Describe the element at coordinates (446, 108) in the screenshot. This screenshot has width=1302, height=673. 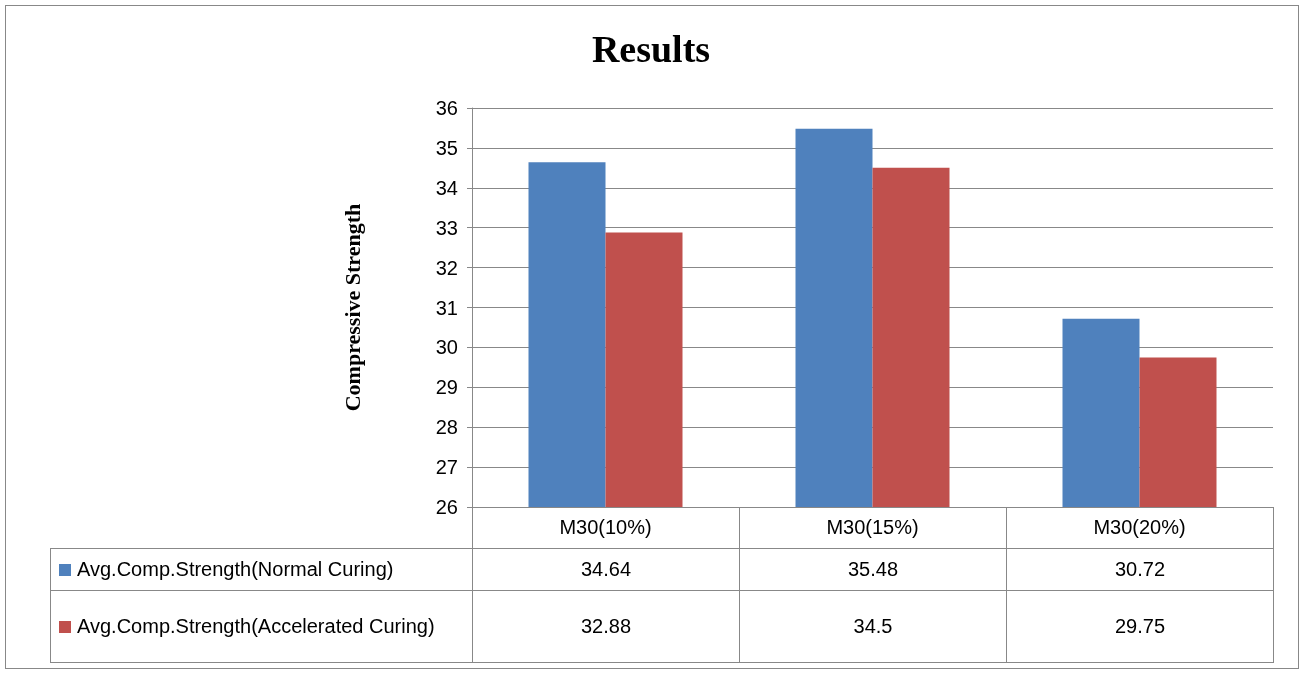
I see `y-tick-label: 36` at that location.